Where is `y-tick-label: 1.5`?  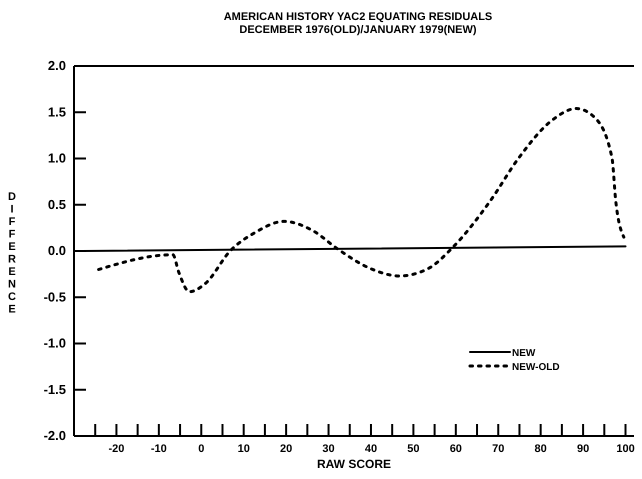 y-tick-label: 1.5 is located at coordinates (57, 112).